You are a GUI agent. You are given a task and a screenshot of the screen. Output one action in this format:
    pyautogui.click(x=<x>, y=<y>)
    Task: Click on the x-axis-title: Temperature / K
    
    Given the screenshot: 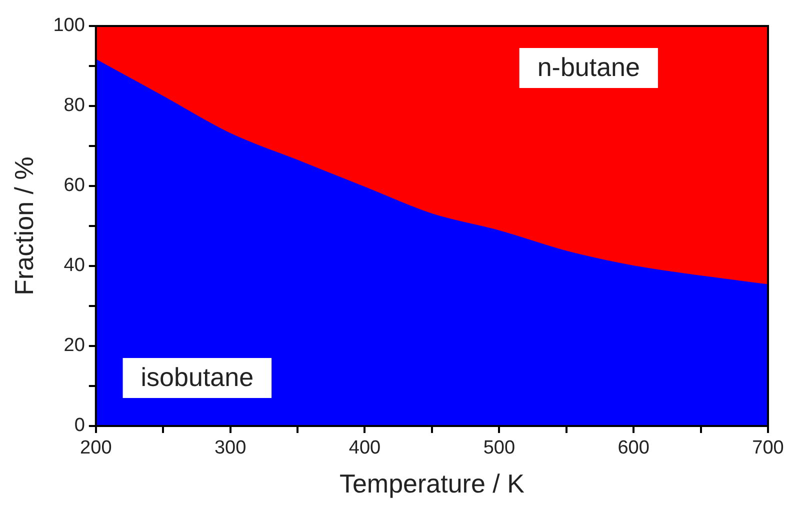 What is the action you would take?
    pyautogui.click(x=432, y=483)
    